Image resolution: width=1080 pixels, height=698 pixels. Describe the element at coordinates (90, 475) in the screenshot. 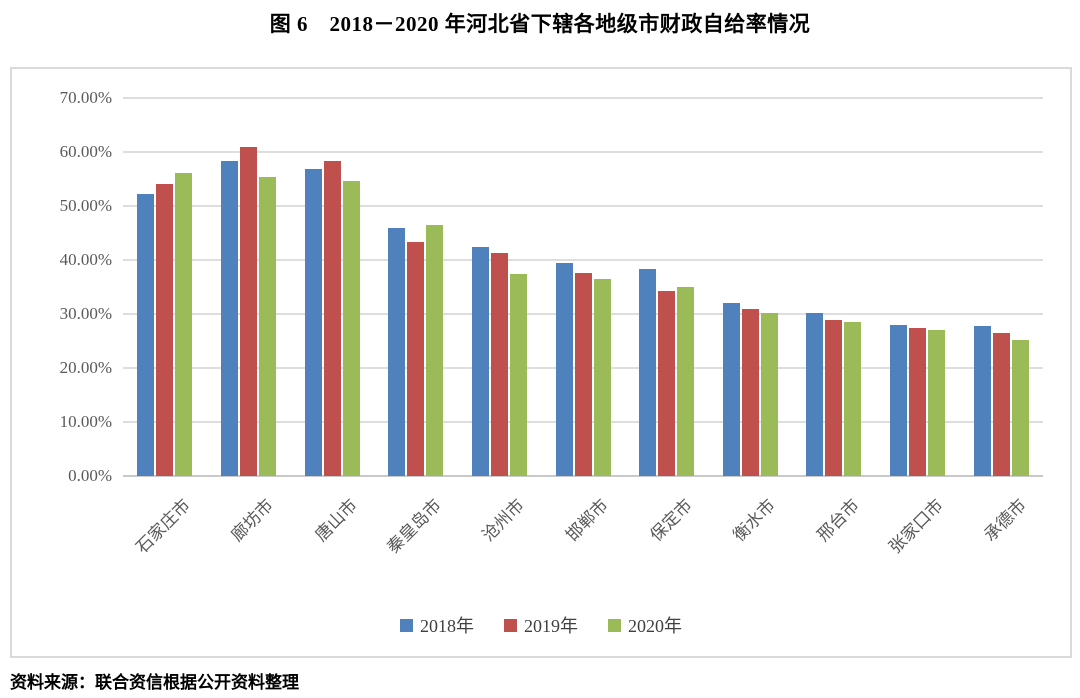

I see `y-tick-label: 0.00%` at that location.